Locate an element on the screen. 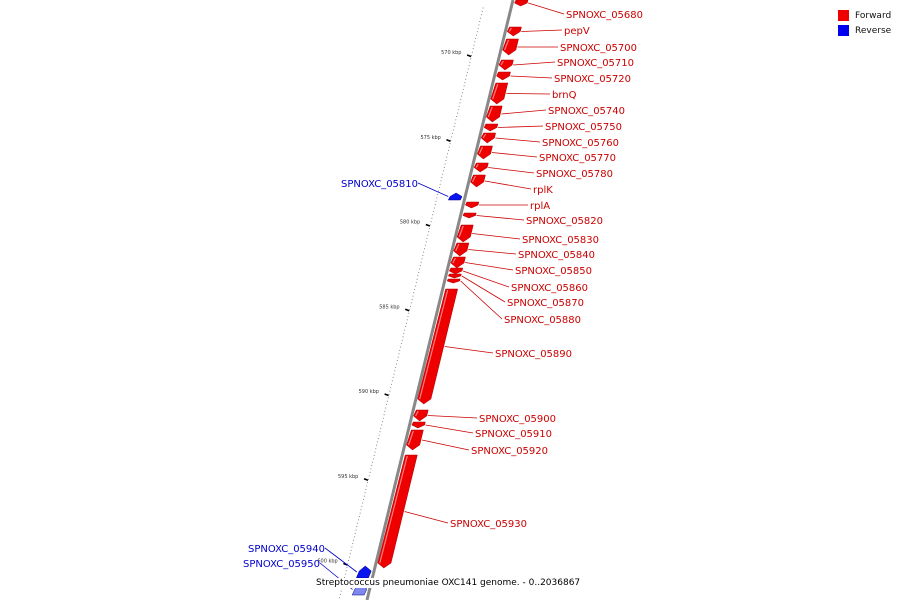  legend: Forward Reverse is located at coordinates (864, 23).